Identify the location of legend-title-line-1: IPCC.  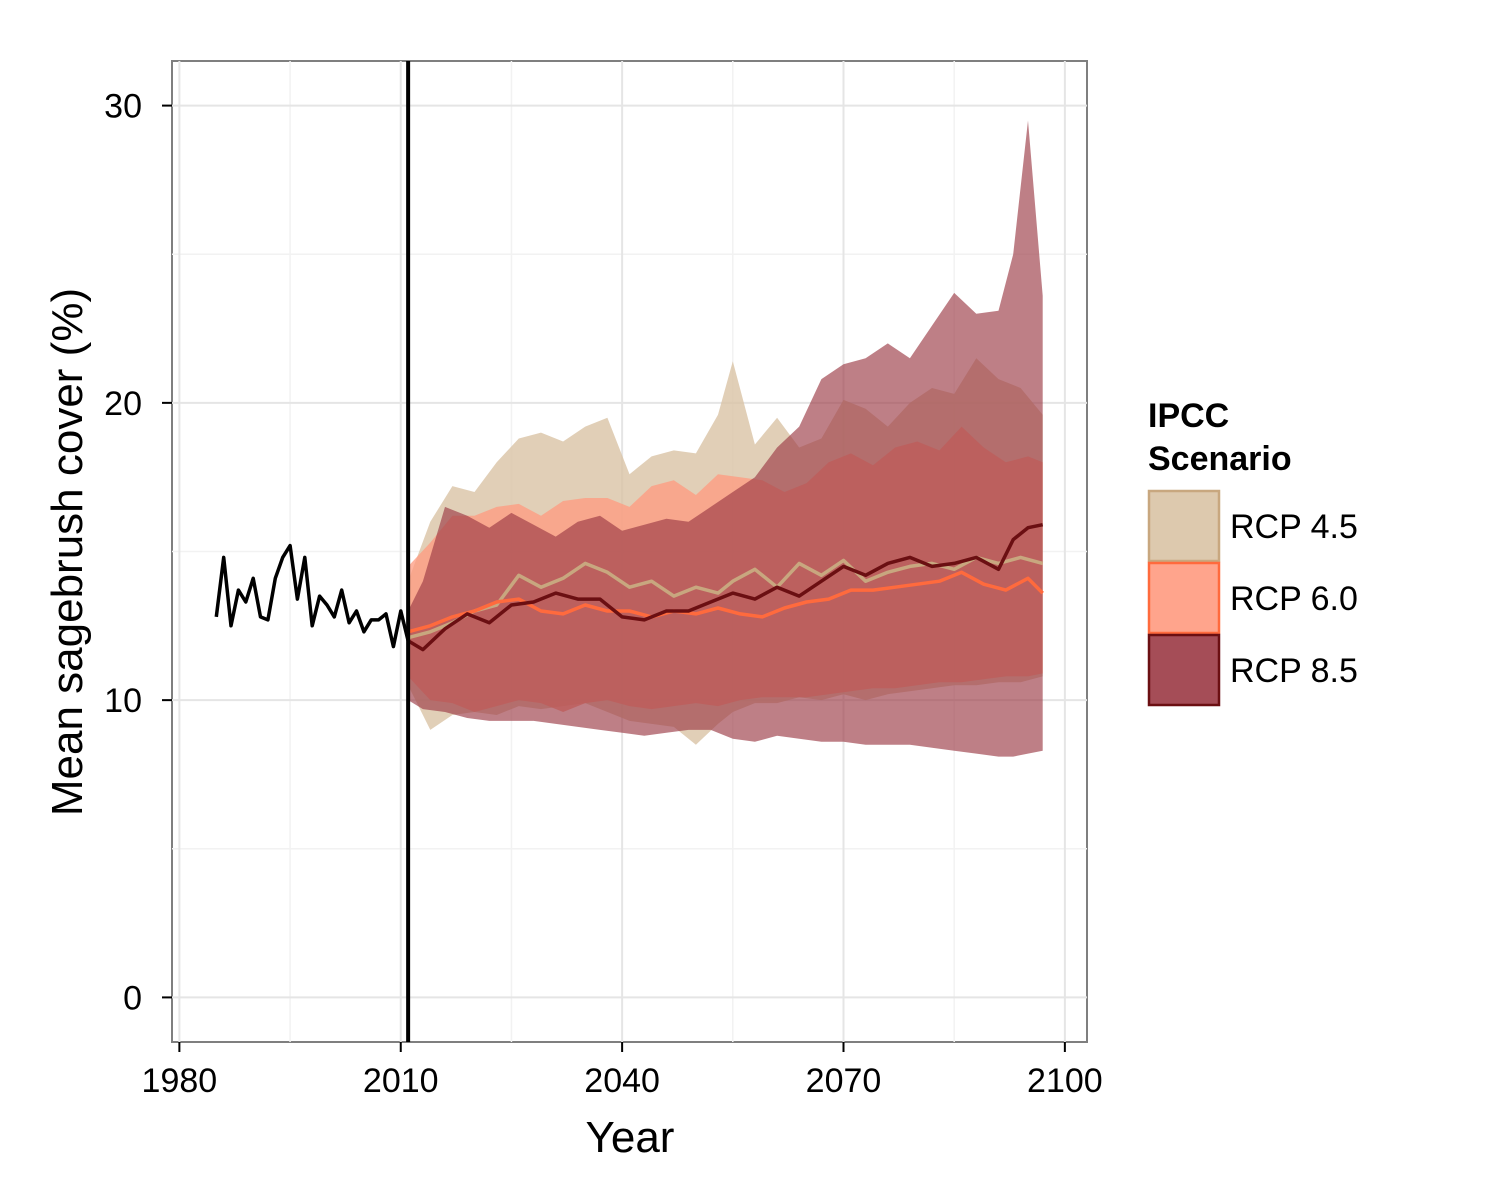
(1188, 416).